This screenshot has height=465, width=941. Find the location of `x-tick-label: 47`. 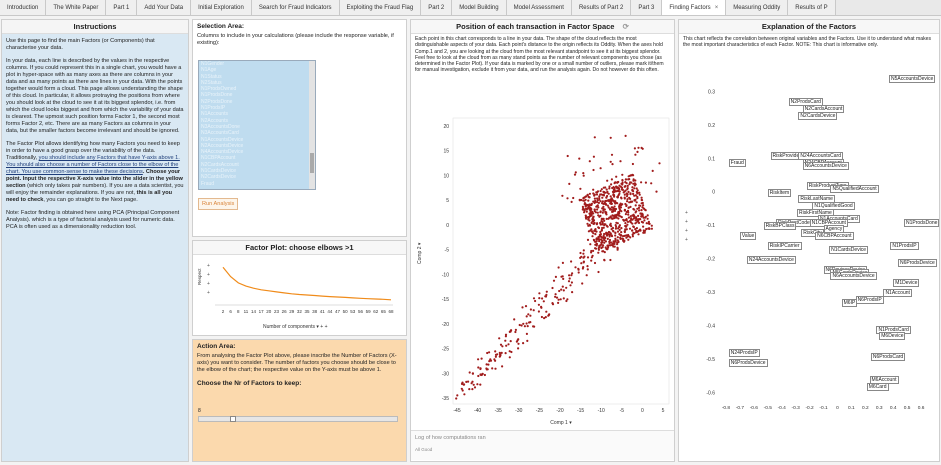

x-tick-label: 47 is located at coordinates (338, 311).